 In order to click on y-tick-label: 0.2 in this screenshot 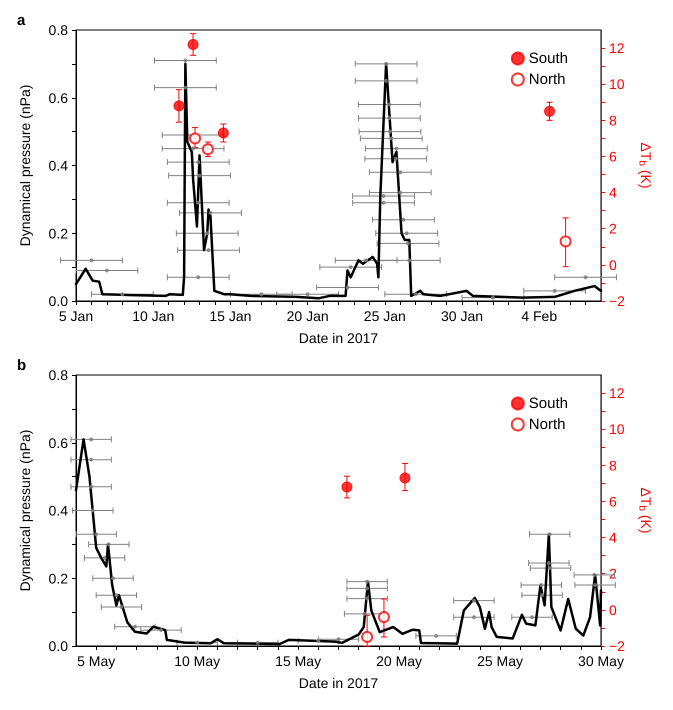, I will do `click(58, 233)`.